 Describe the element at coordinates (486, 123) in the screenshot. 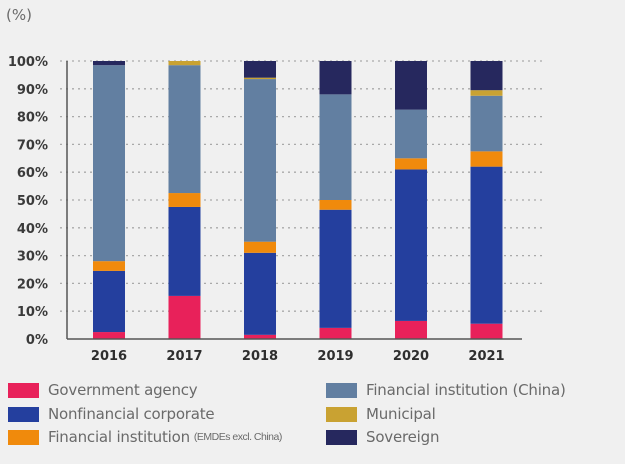

I see `bar-segment-financial-institution-china-2021` at that location.